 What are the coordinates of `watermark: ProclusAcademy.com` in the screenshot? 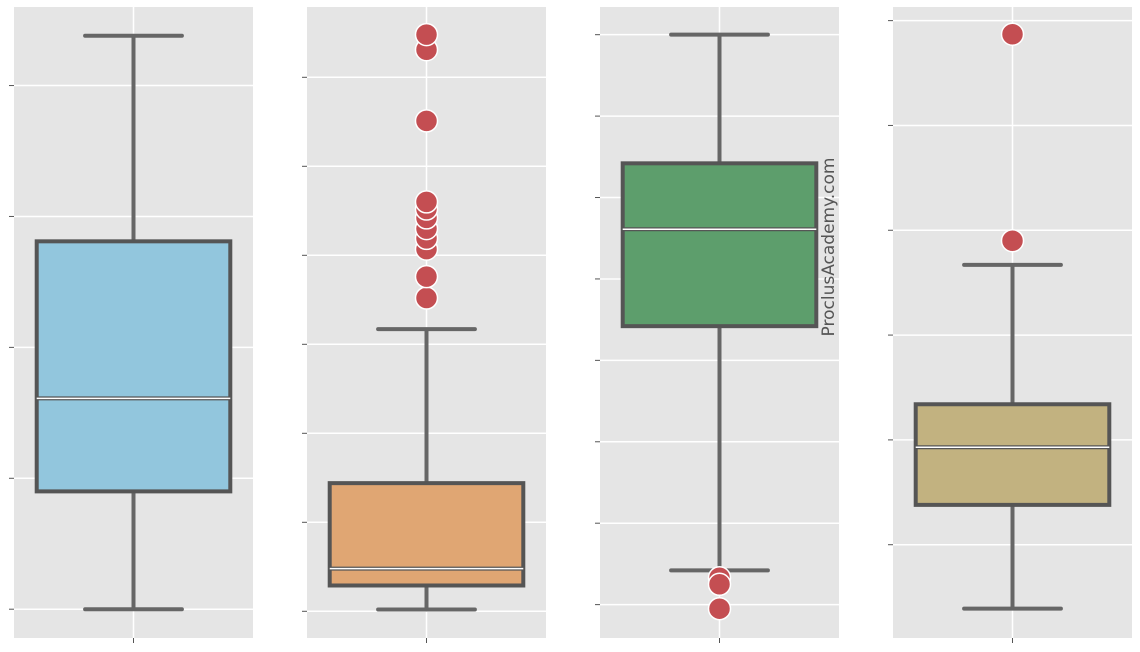 It's located at (829, 247).